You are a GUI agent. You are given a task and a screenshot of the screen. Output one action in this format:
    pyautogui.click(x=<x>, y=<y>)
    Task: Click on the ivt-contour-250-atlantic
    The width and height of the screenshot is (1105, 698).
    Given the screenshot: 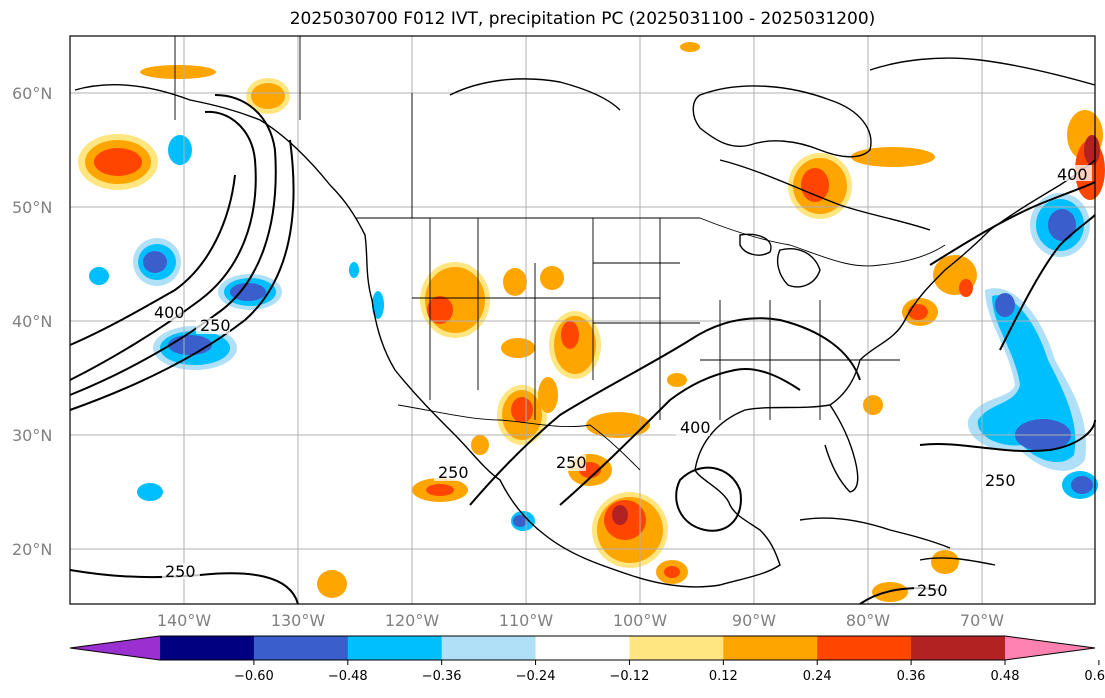 What is the action you would take?
    pyautogui.click(x=1007, y=436)
    